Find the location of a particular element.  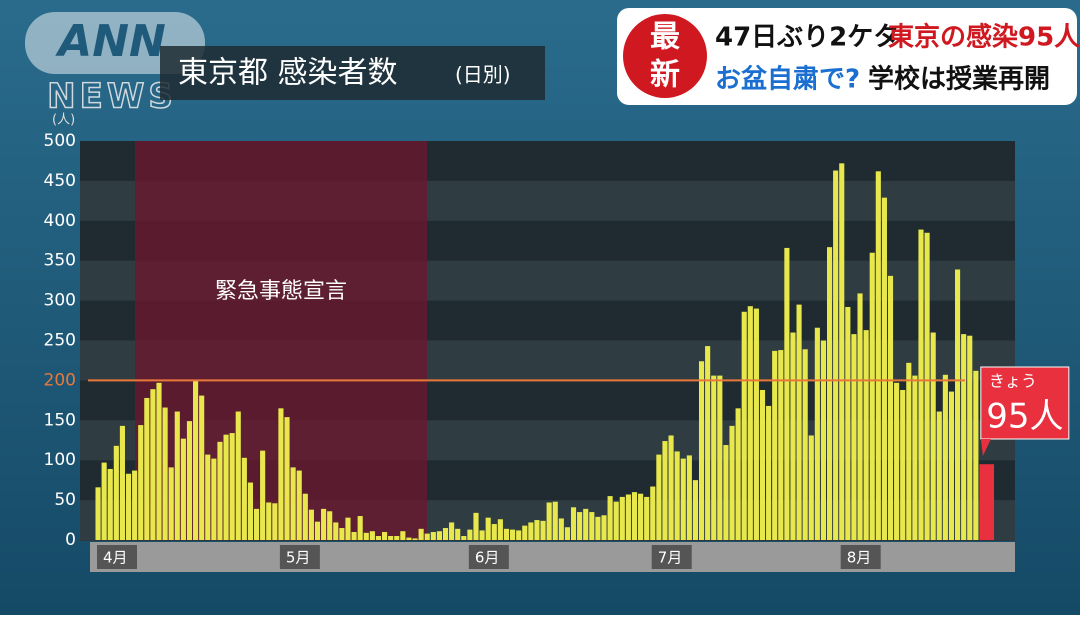

x-tick-label: 4月 is located at coordinates (115, 558).